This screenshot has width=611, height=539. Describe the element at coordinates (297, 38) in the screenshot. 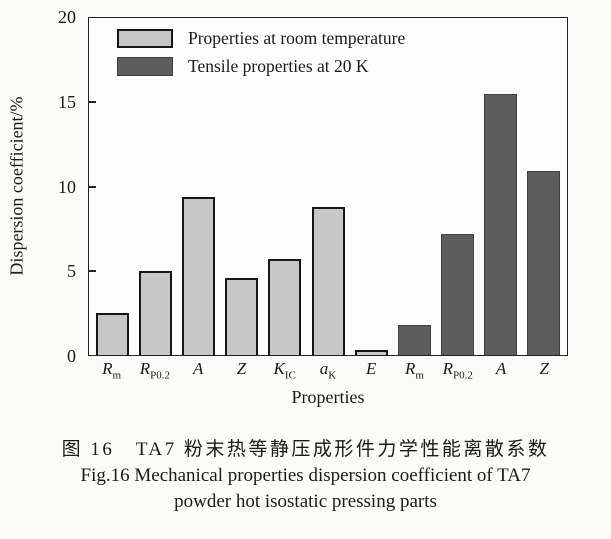

I see `legend-label: Properties at room temperature` at that location.